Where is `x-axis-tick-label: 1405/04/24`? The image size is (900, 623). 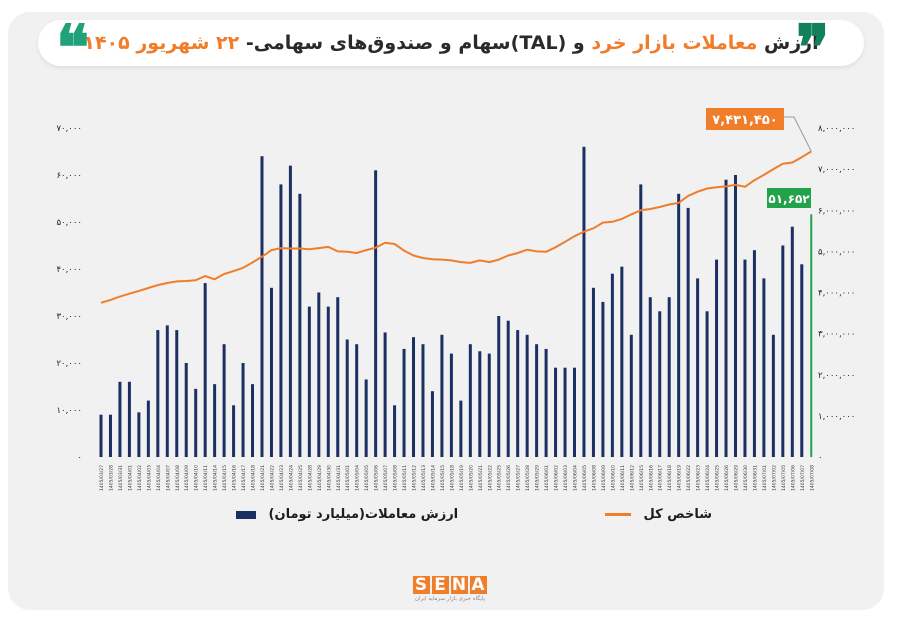
x-axis-tick-label: 1405/04/24 is located at coordinates (291, 478).